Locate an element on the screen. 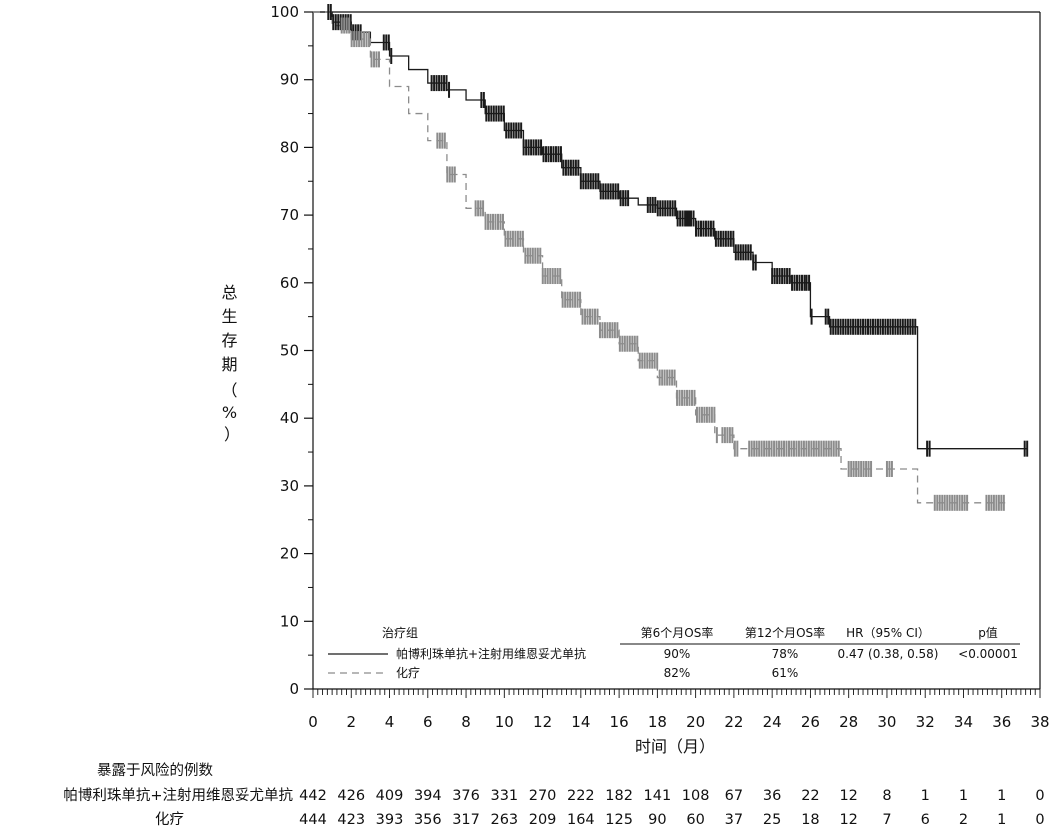 The image size is (1061, 831). y-tick-label: 100 is located at coordinates (284, 12).